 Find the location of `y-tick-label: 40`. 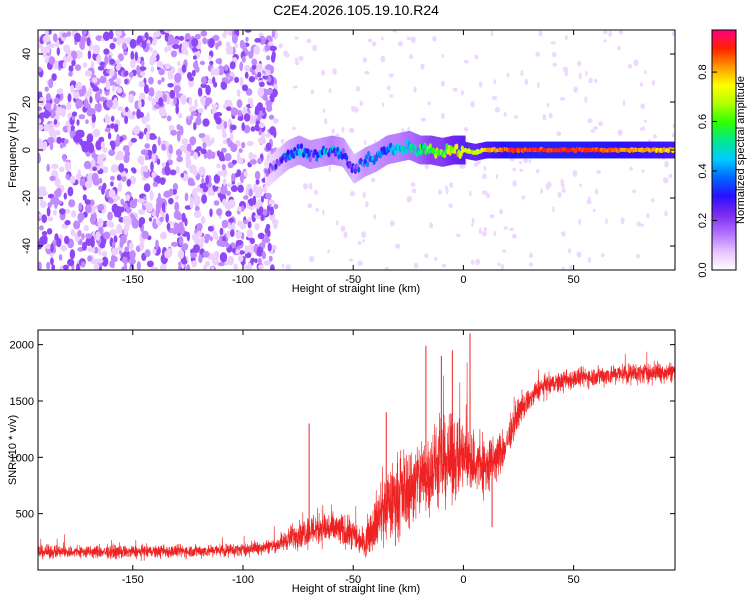

y-tick-label: 40 is located at coordinates (27, 54).